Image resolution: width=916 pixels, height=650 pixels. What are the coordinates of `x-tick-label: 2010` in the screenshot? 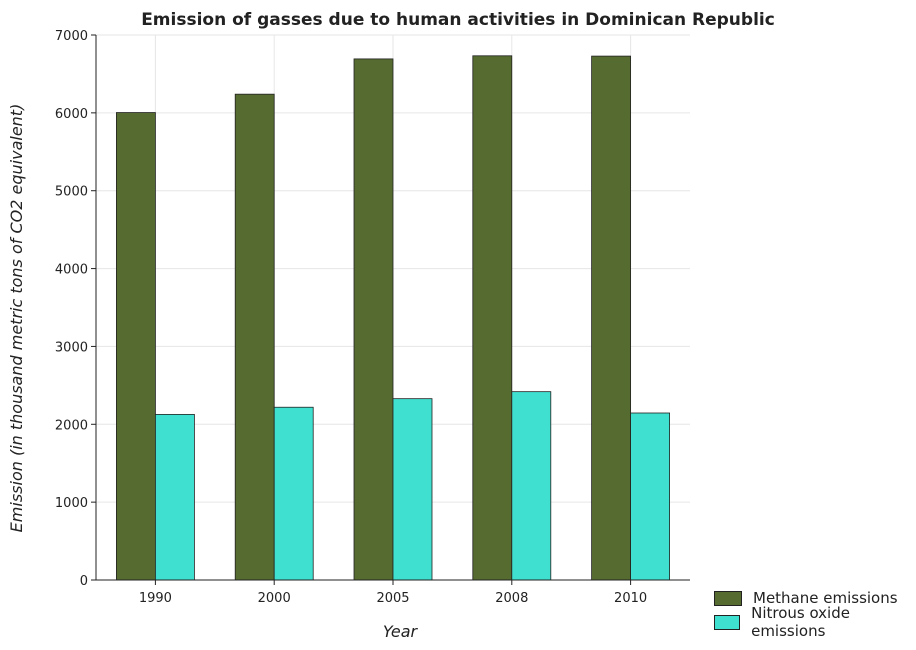 It's located at (630, 598).